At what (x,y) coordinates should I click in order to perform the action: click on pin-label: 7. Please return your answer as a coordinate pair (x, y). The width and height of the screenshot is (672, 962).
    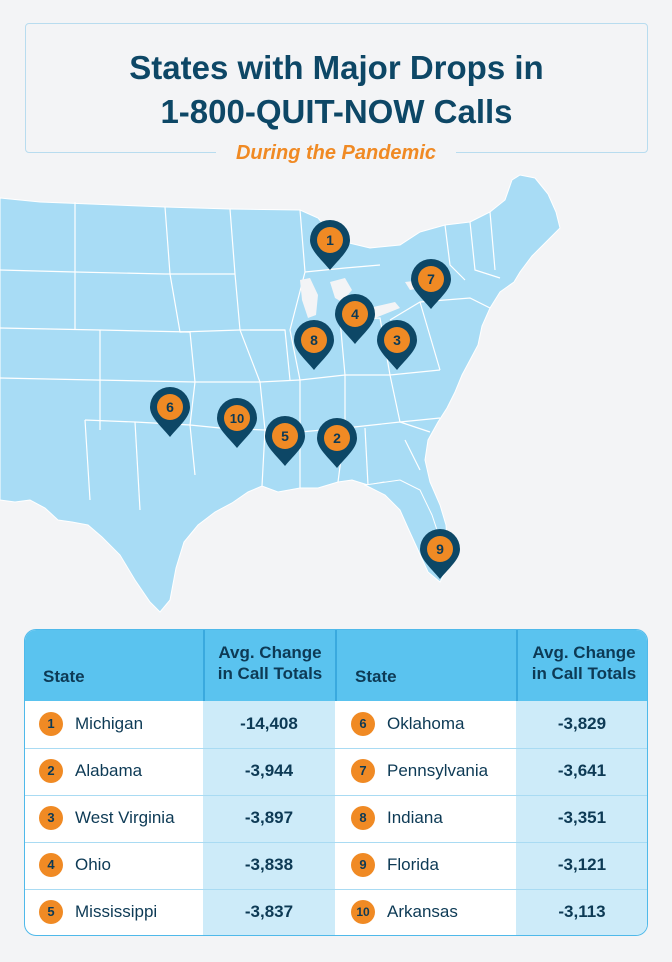
    Looking at the image, I should click on (431, 279).